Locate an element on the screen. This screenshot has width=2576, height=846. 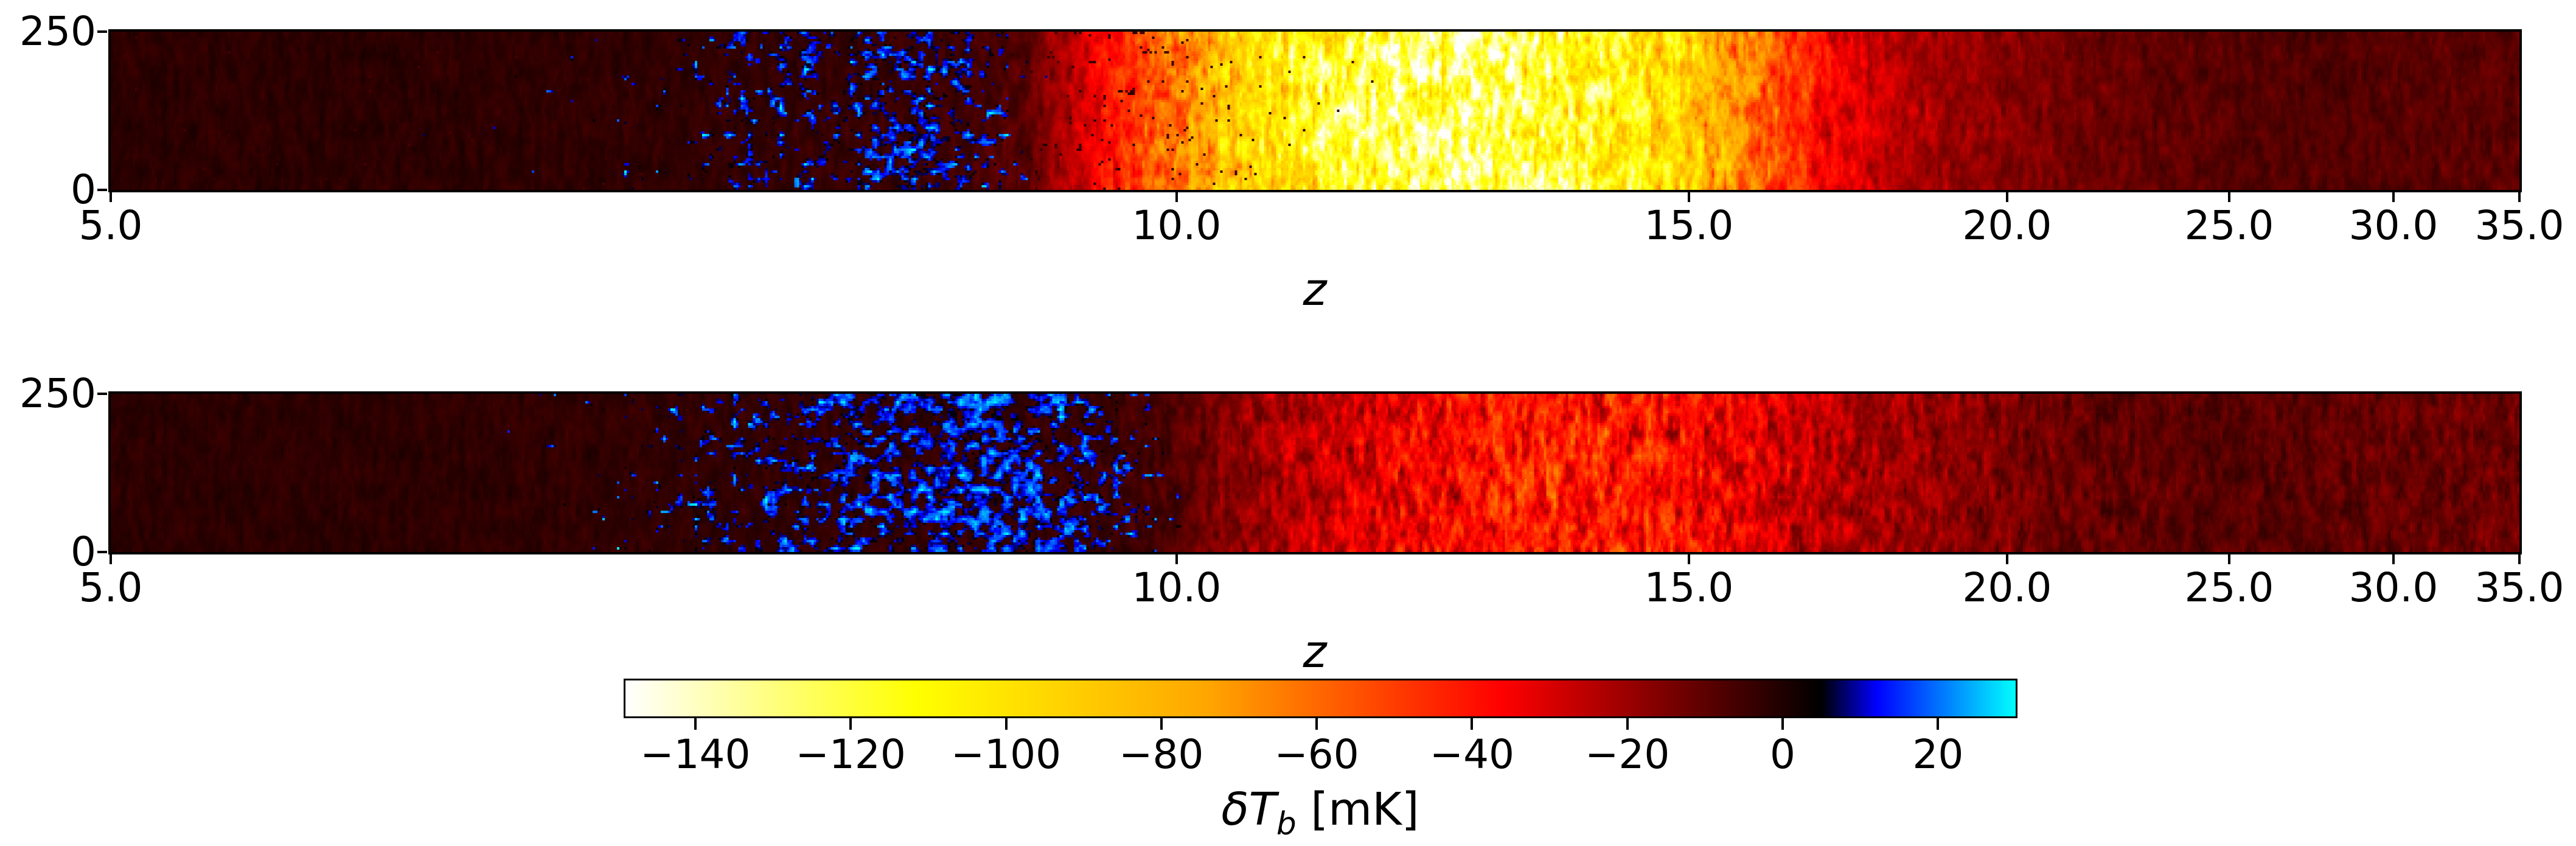
x-axis-label-top: z is located at coordinates (1315, 289).